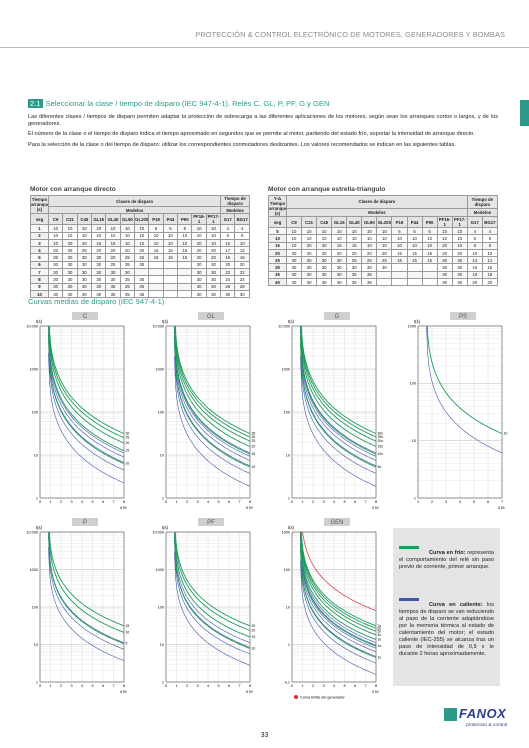 The height and width of the screenshot is (748, 529). What do you see at coordinates (287, 682) in the screenshot?
I see `y-tick-label: 0,1` at bounding box center [287, 682].